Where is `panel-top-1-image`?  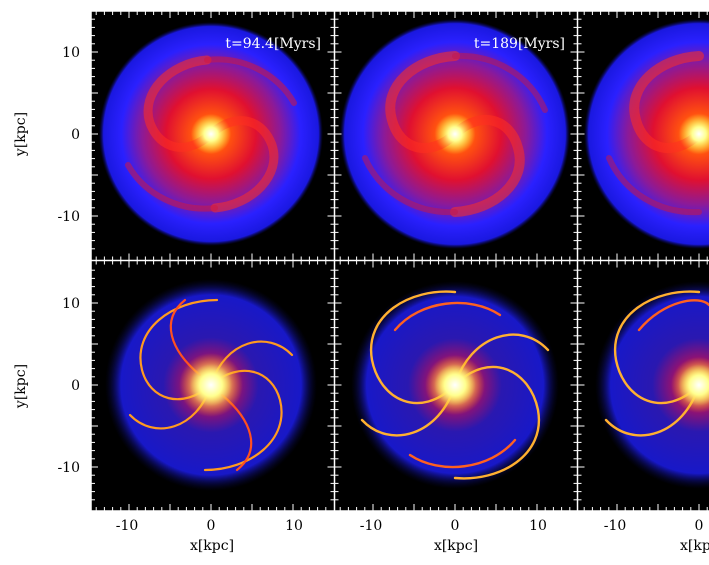 panel-top-1-image is located at coordinates (211, 134).